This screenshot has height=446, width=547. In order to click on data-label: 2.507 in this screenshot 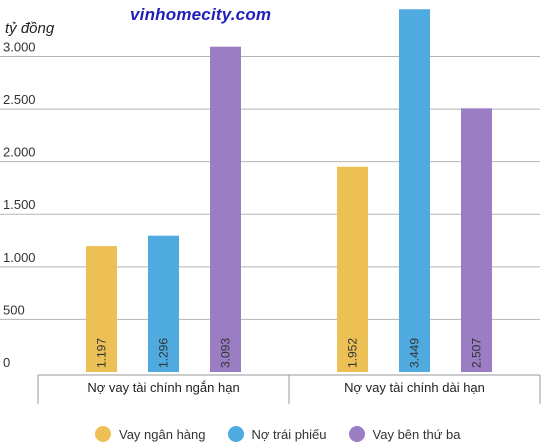, I will do `click(477, 353)`.